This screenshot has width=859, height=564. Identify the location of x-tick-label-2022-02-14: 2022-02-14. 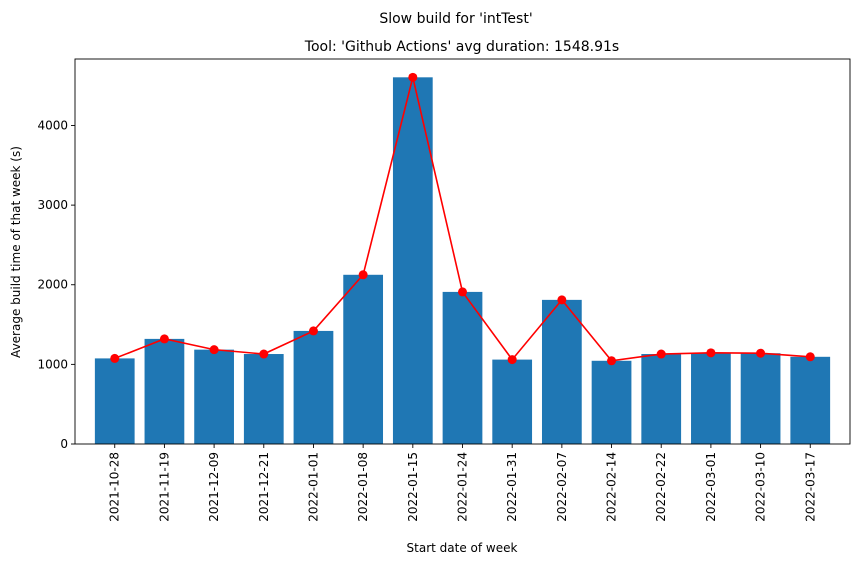
(612, 487).